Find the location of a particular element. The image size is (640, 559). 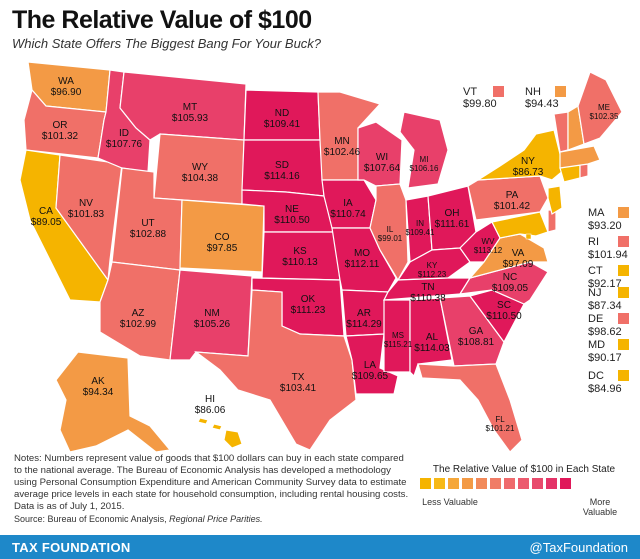

state-MD is located at coordinates (520, 225).